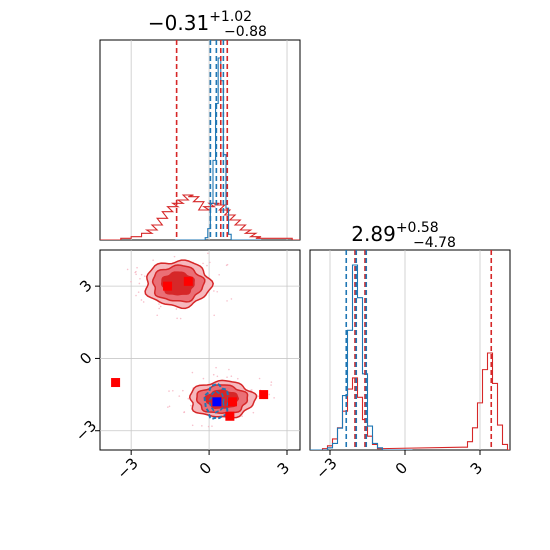 Image resolution: width=550 pixels, height=550 pixels. What do you see at coordinates (178, 23) in the screenshot?
I see `title-value: −0.31` at bounding box center [178, 23].